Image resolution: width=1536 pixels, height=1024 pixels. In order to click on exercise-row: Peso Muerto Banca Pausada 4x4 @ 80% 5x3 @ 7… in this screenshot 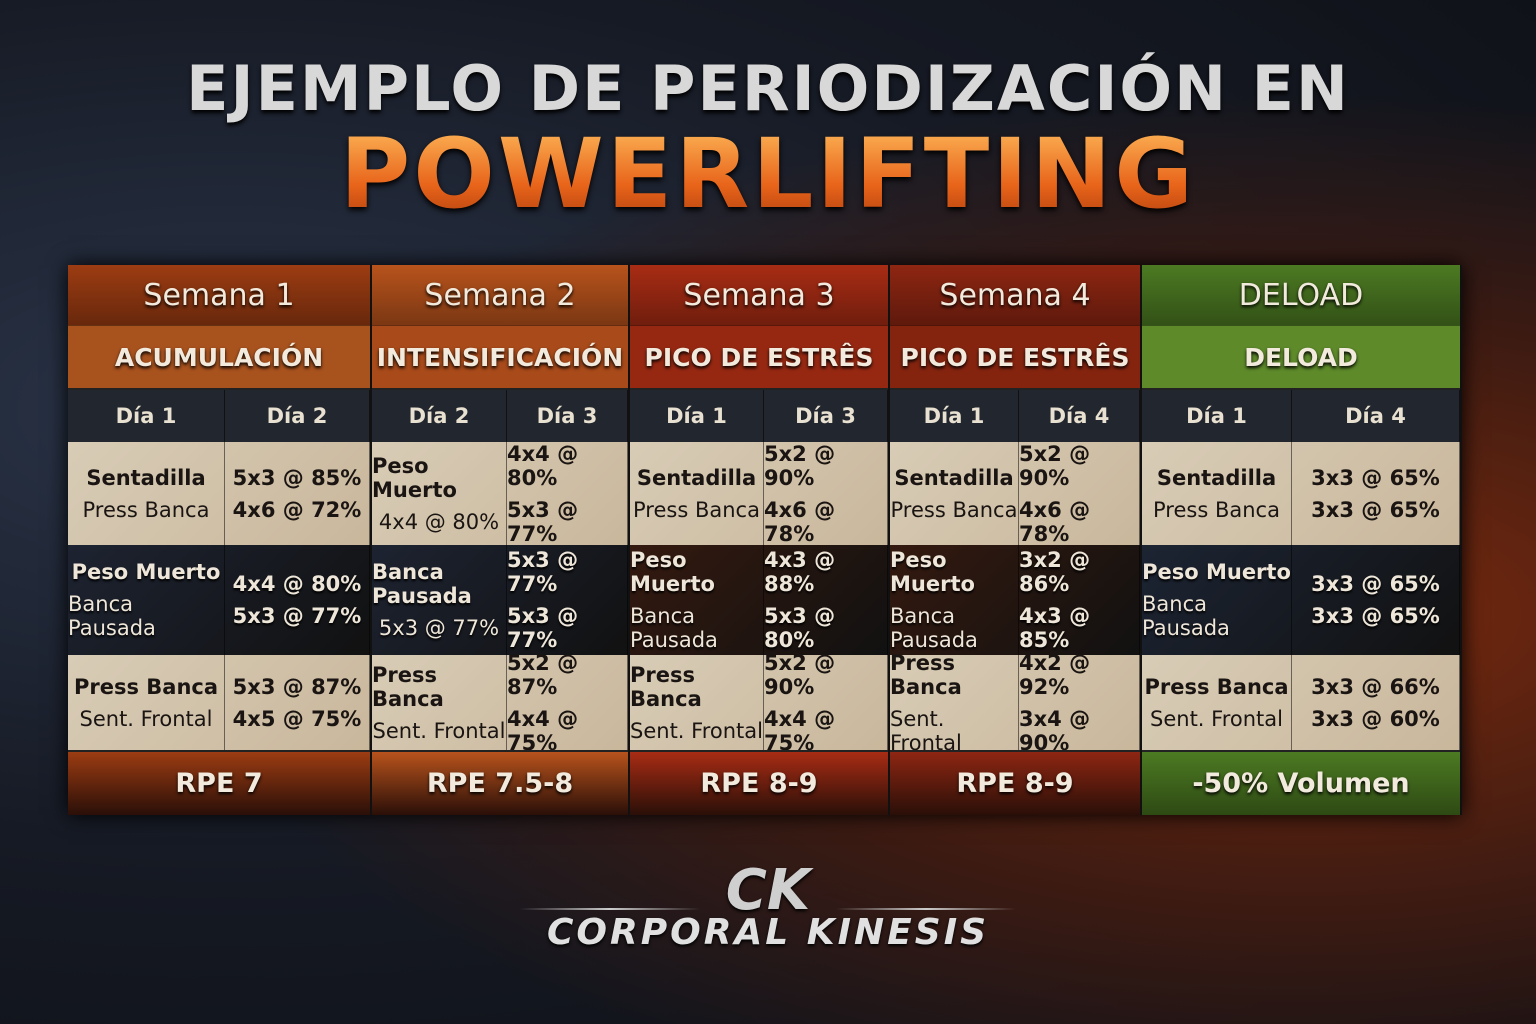, I will do `click(219, 600)`.